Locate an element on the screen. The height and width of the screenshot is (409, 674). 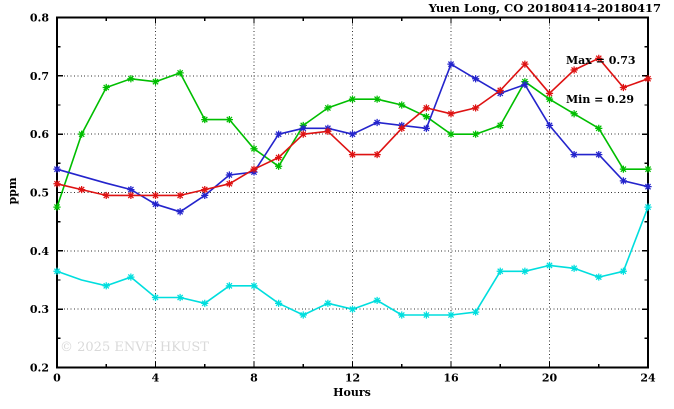
y-tick-label: 0.8 is located at coordinates (39, 18).